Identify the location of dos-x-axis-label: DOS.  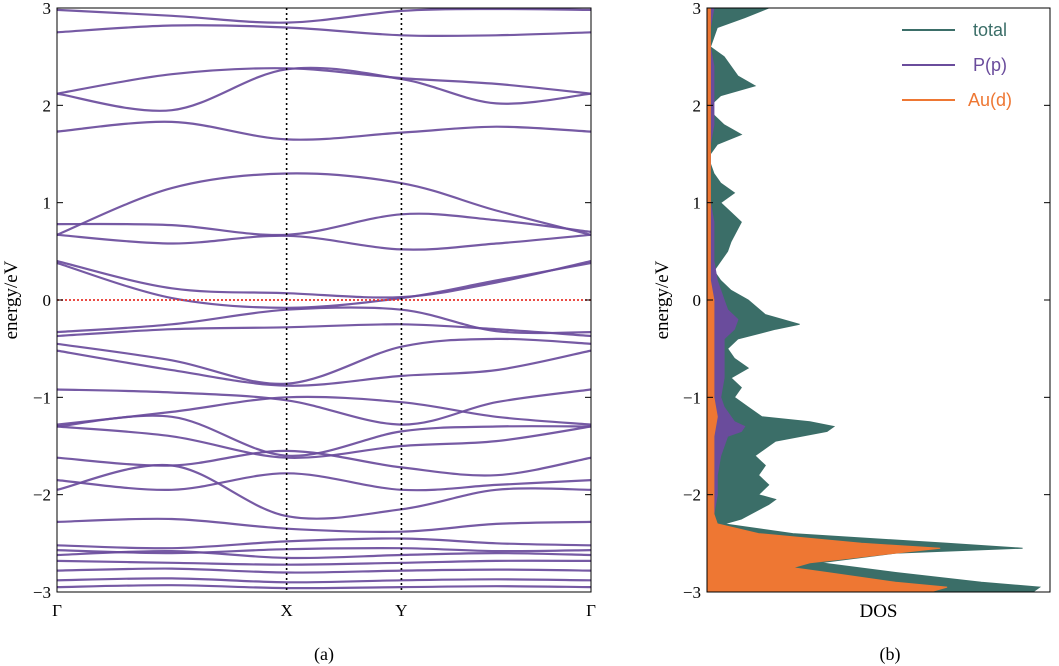
(878, 611).